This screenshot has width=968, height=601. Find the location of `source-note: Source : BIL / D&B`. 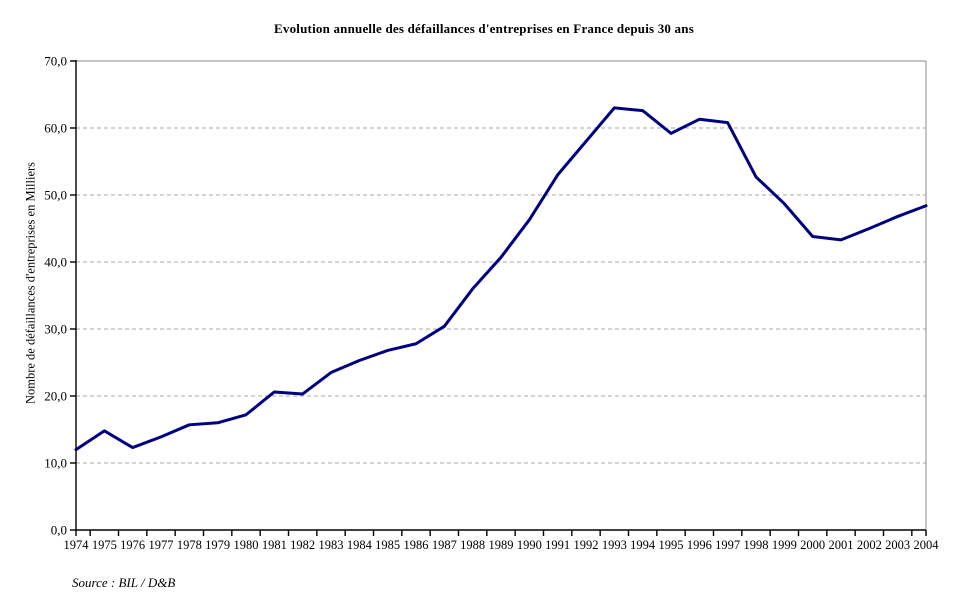

source-note: Source : BIL / D&B is located at coordinates (124, 582).